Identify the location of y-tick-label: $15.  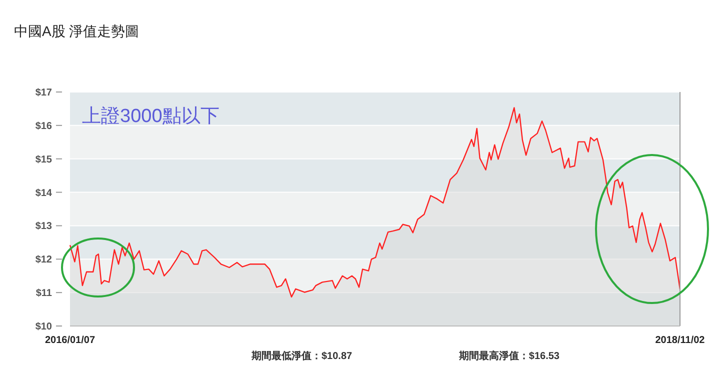
(43, 160).